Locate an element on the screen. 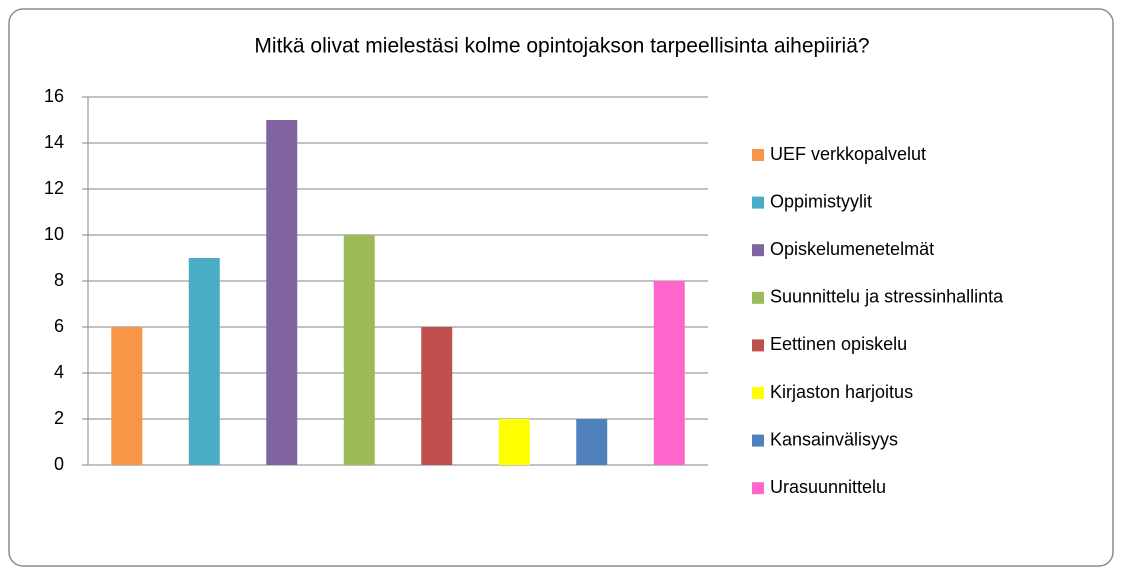 The height and width of the screenshot is (575, 1122). legend-label: Opiskelumenetelmät is located at coordinates (852, 249).